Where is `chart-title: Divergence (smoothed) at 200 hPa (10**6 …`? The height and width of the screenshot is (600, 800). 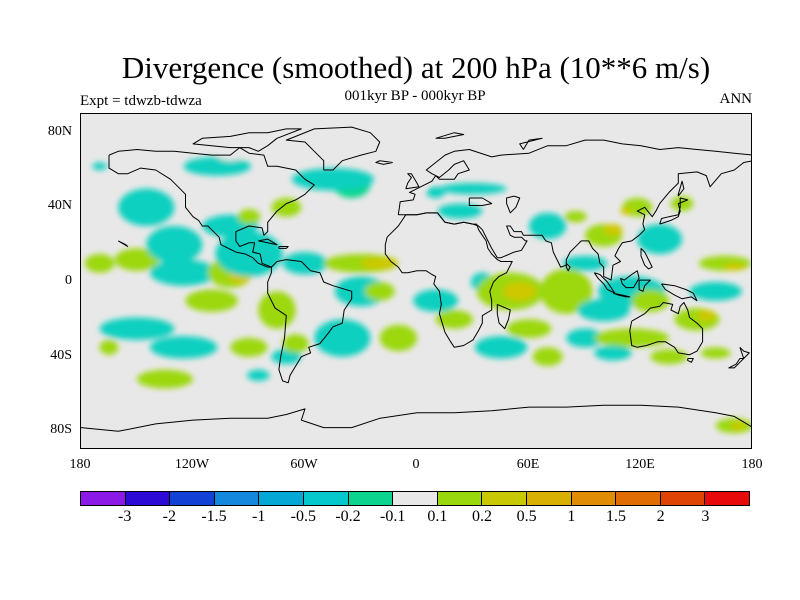 chart-title: Divergence (smoothed) at 200 hPa (10**6 … is located at coordinates (416, 67).